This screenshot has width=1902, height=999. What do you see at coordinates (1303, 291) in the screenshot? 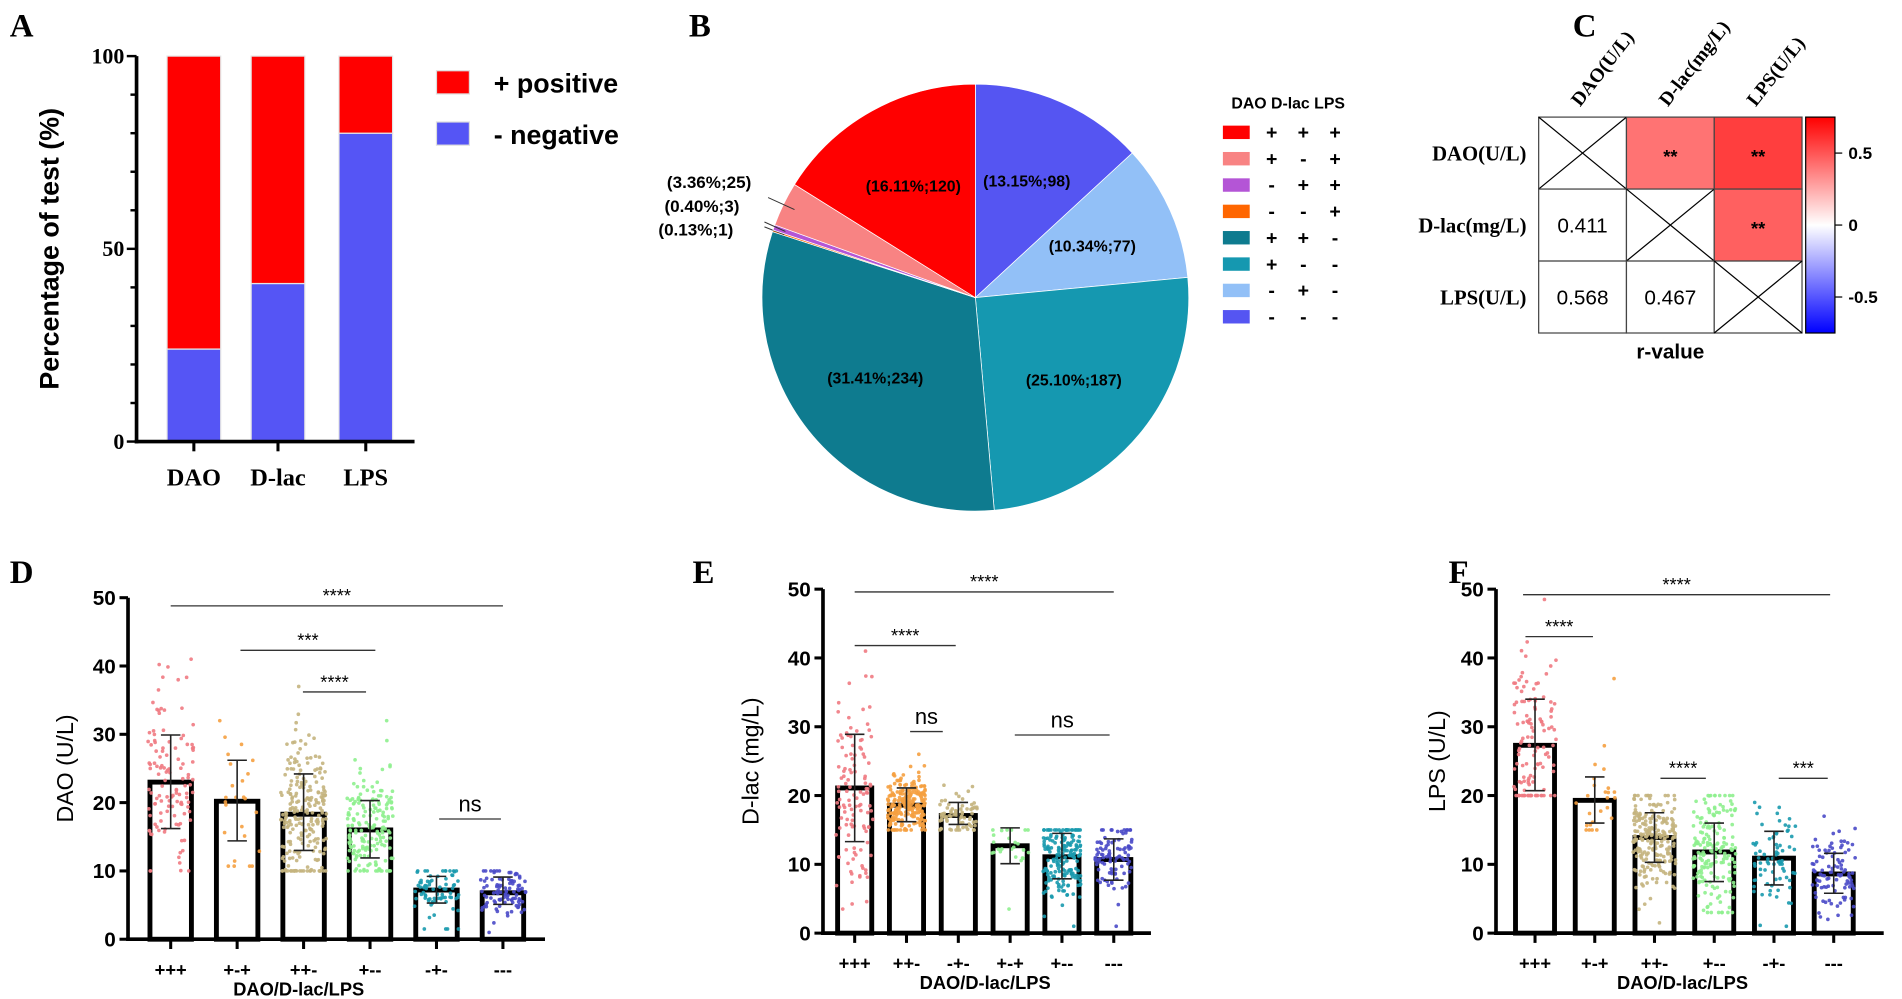
I see `legend-sign: +` at bounding box center [1303, 291].